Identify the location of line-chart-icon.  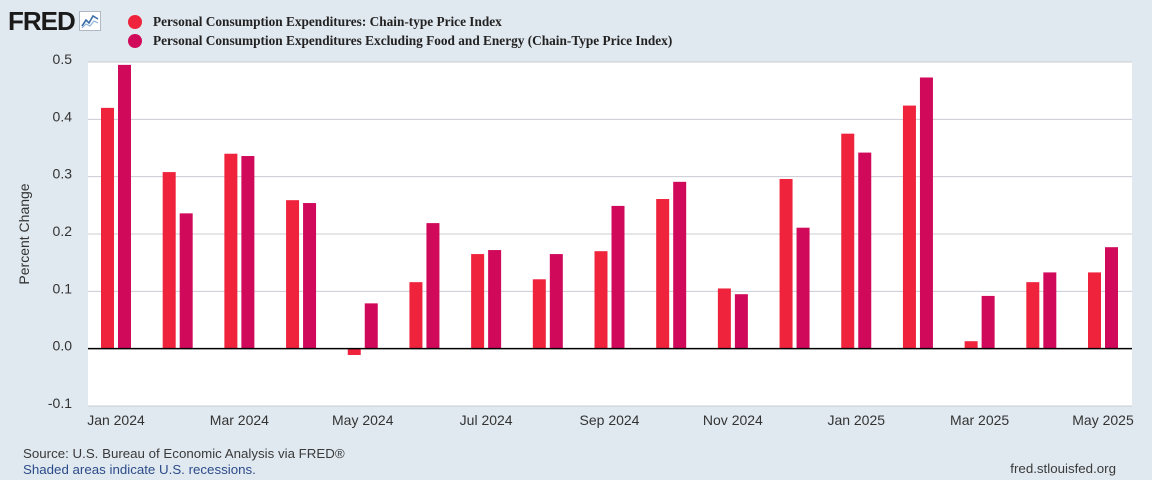
(89, 21).